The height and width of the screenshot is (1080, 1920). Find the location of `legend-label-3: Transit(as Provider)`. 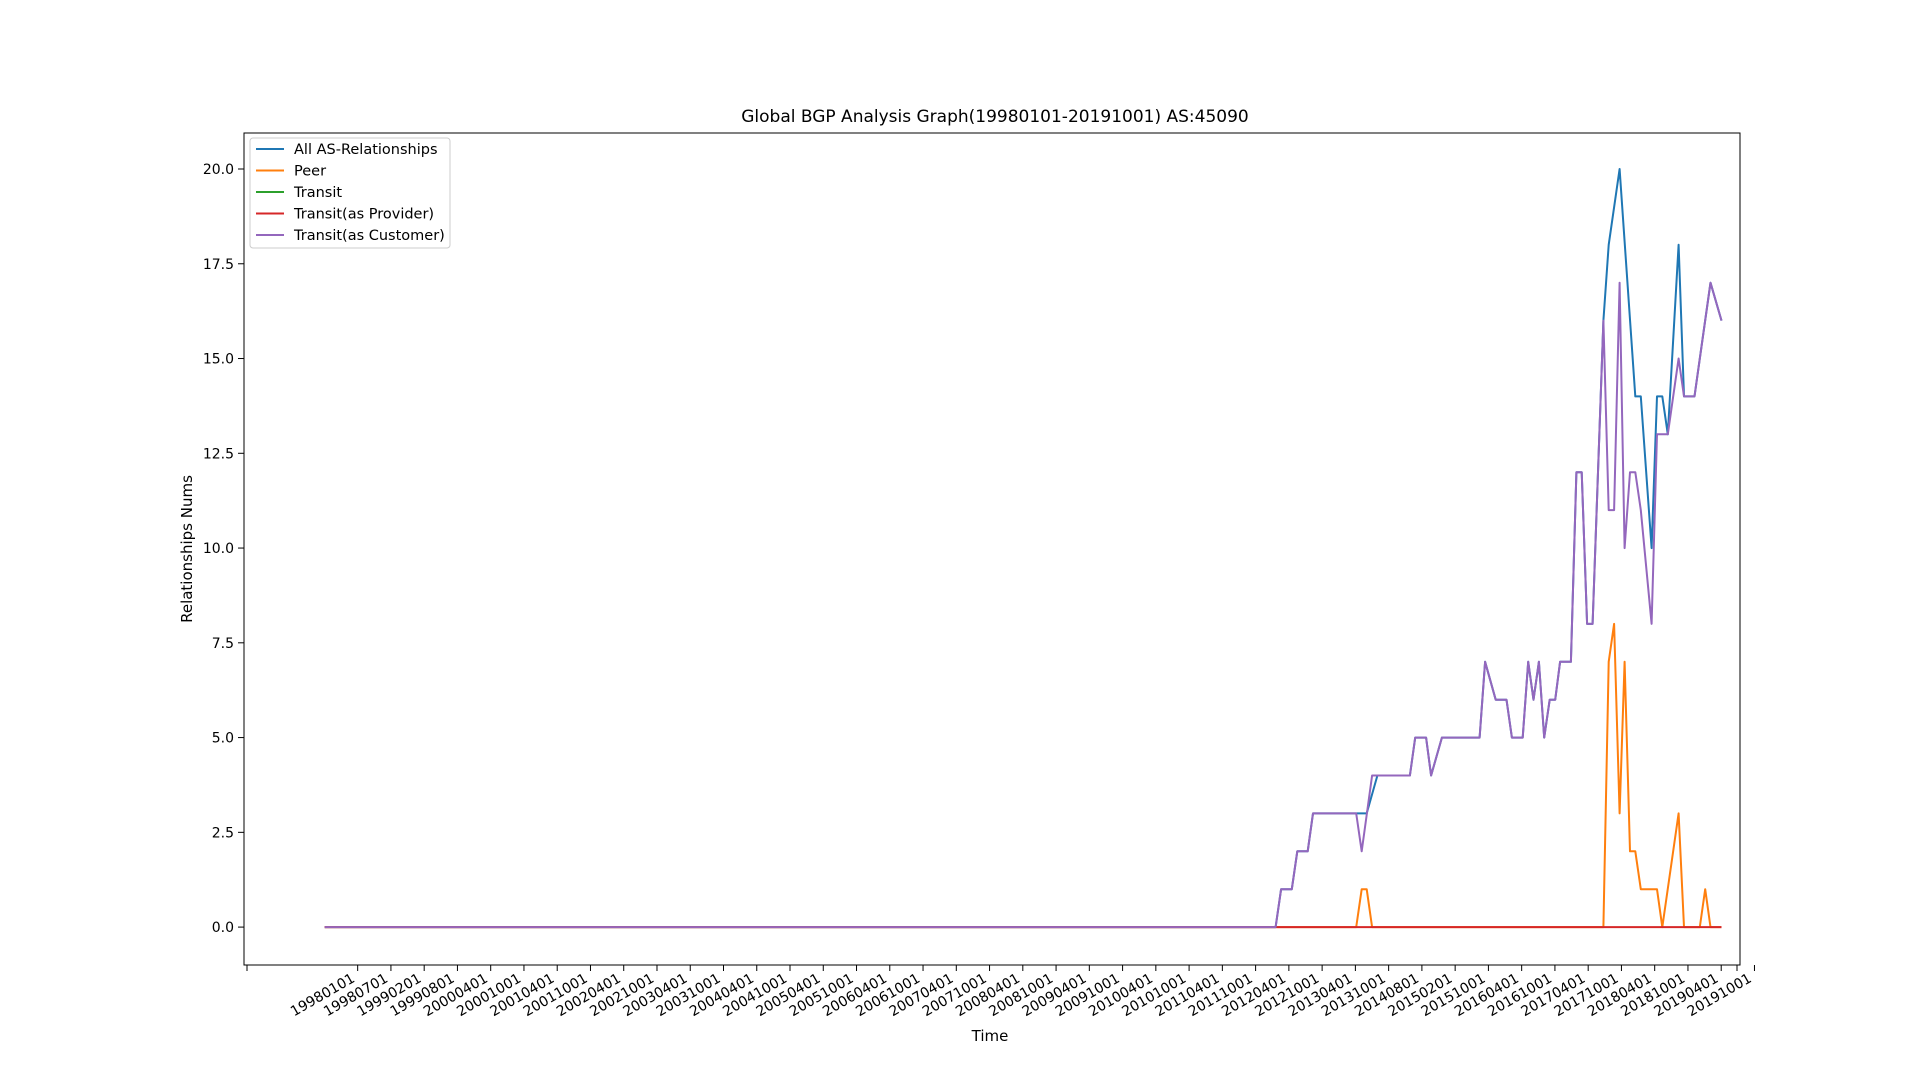

legend-label-3: Transit(as Provider) is located at coordinates (363, 215).